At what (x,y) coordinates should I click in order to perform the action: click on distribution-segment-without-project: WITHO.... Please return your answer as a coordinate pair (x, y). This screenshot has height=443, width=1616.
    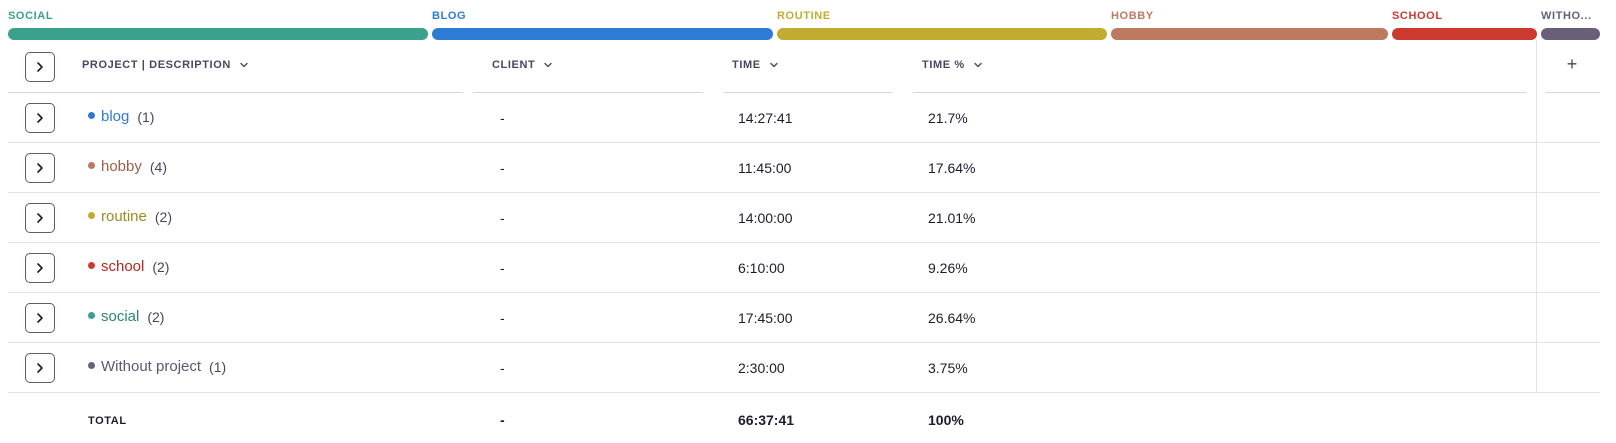
    Looking at the image, I should click on (1570, 20).